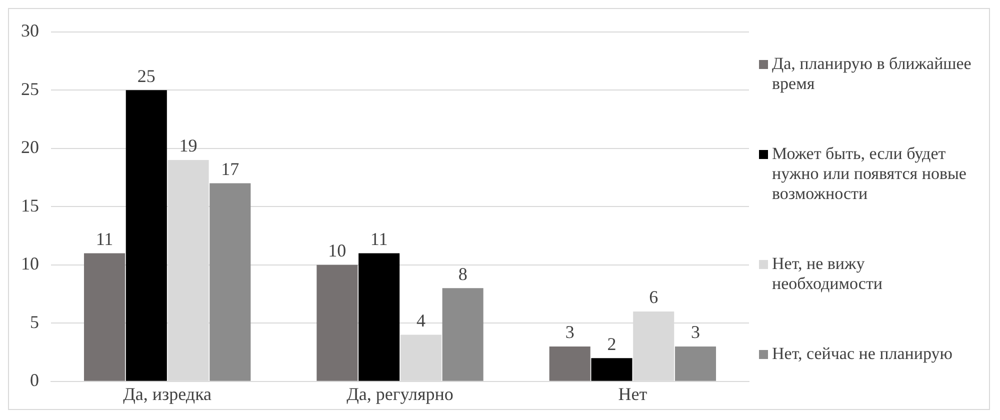 The image size is (1000, 420). I want to click on x-tick-label: Да, регулярно, so click(400, 394).